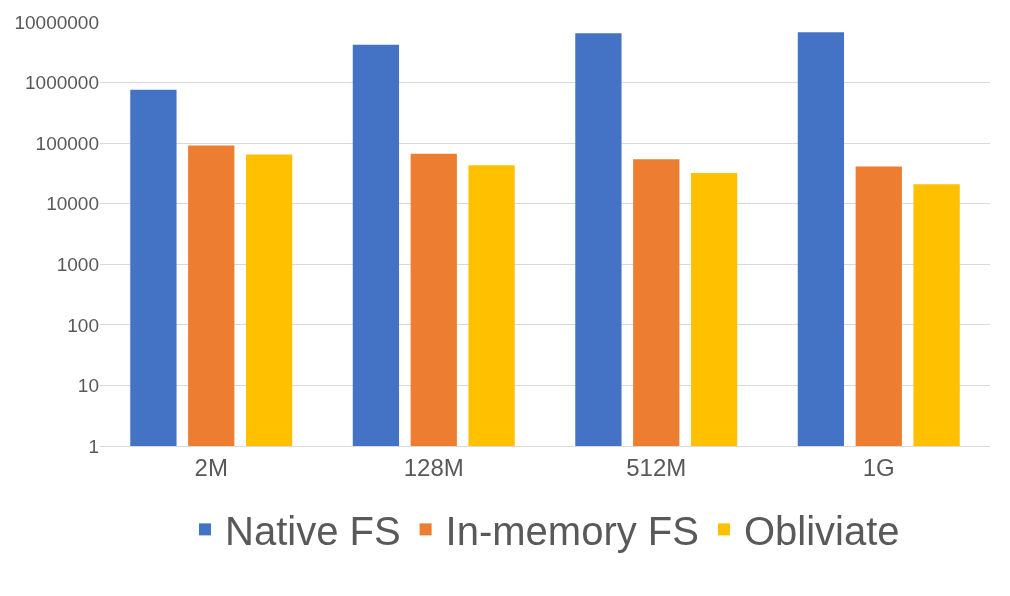 Image resolution: width=1010 pixels, height=596 pixels. What do you see at coordinates (433, 467) in the screenshot?
I see `x-tick-label: 128M` at bounding box center [433, 467].